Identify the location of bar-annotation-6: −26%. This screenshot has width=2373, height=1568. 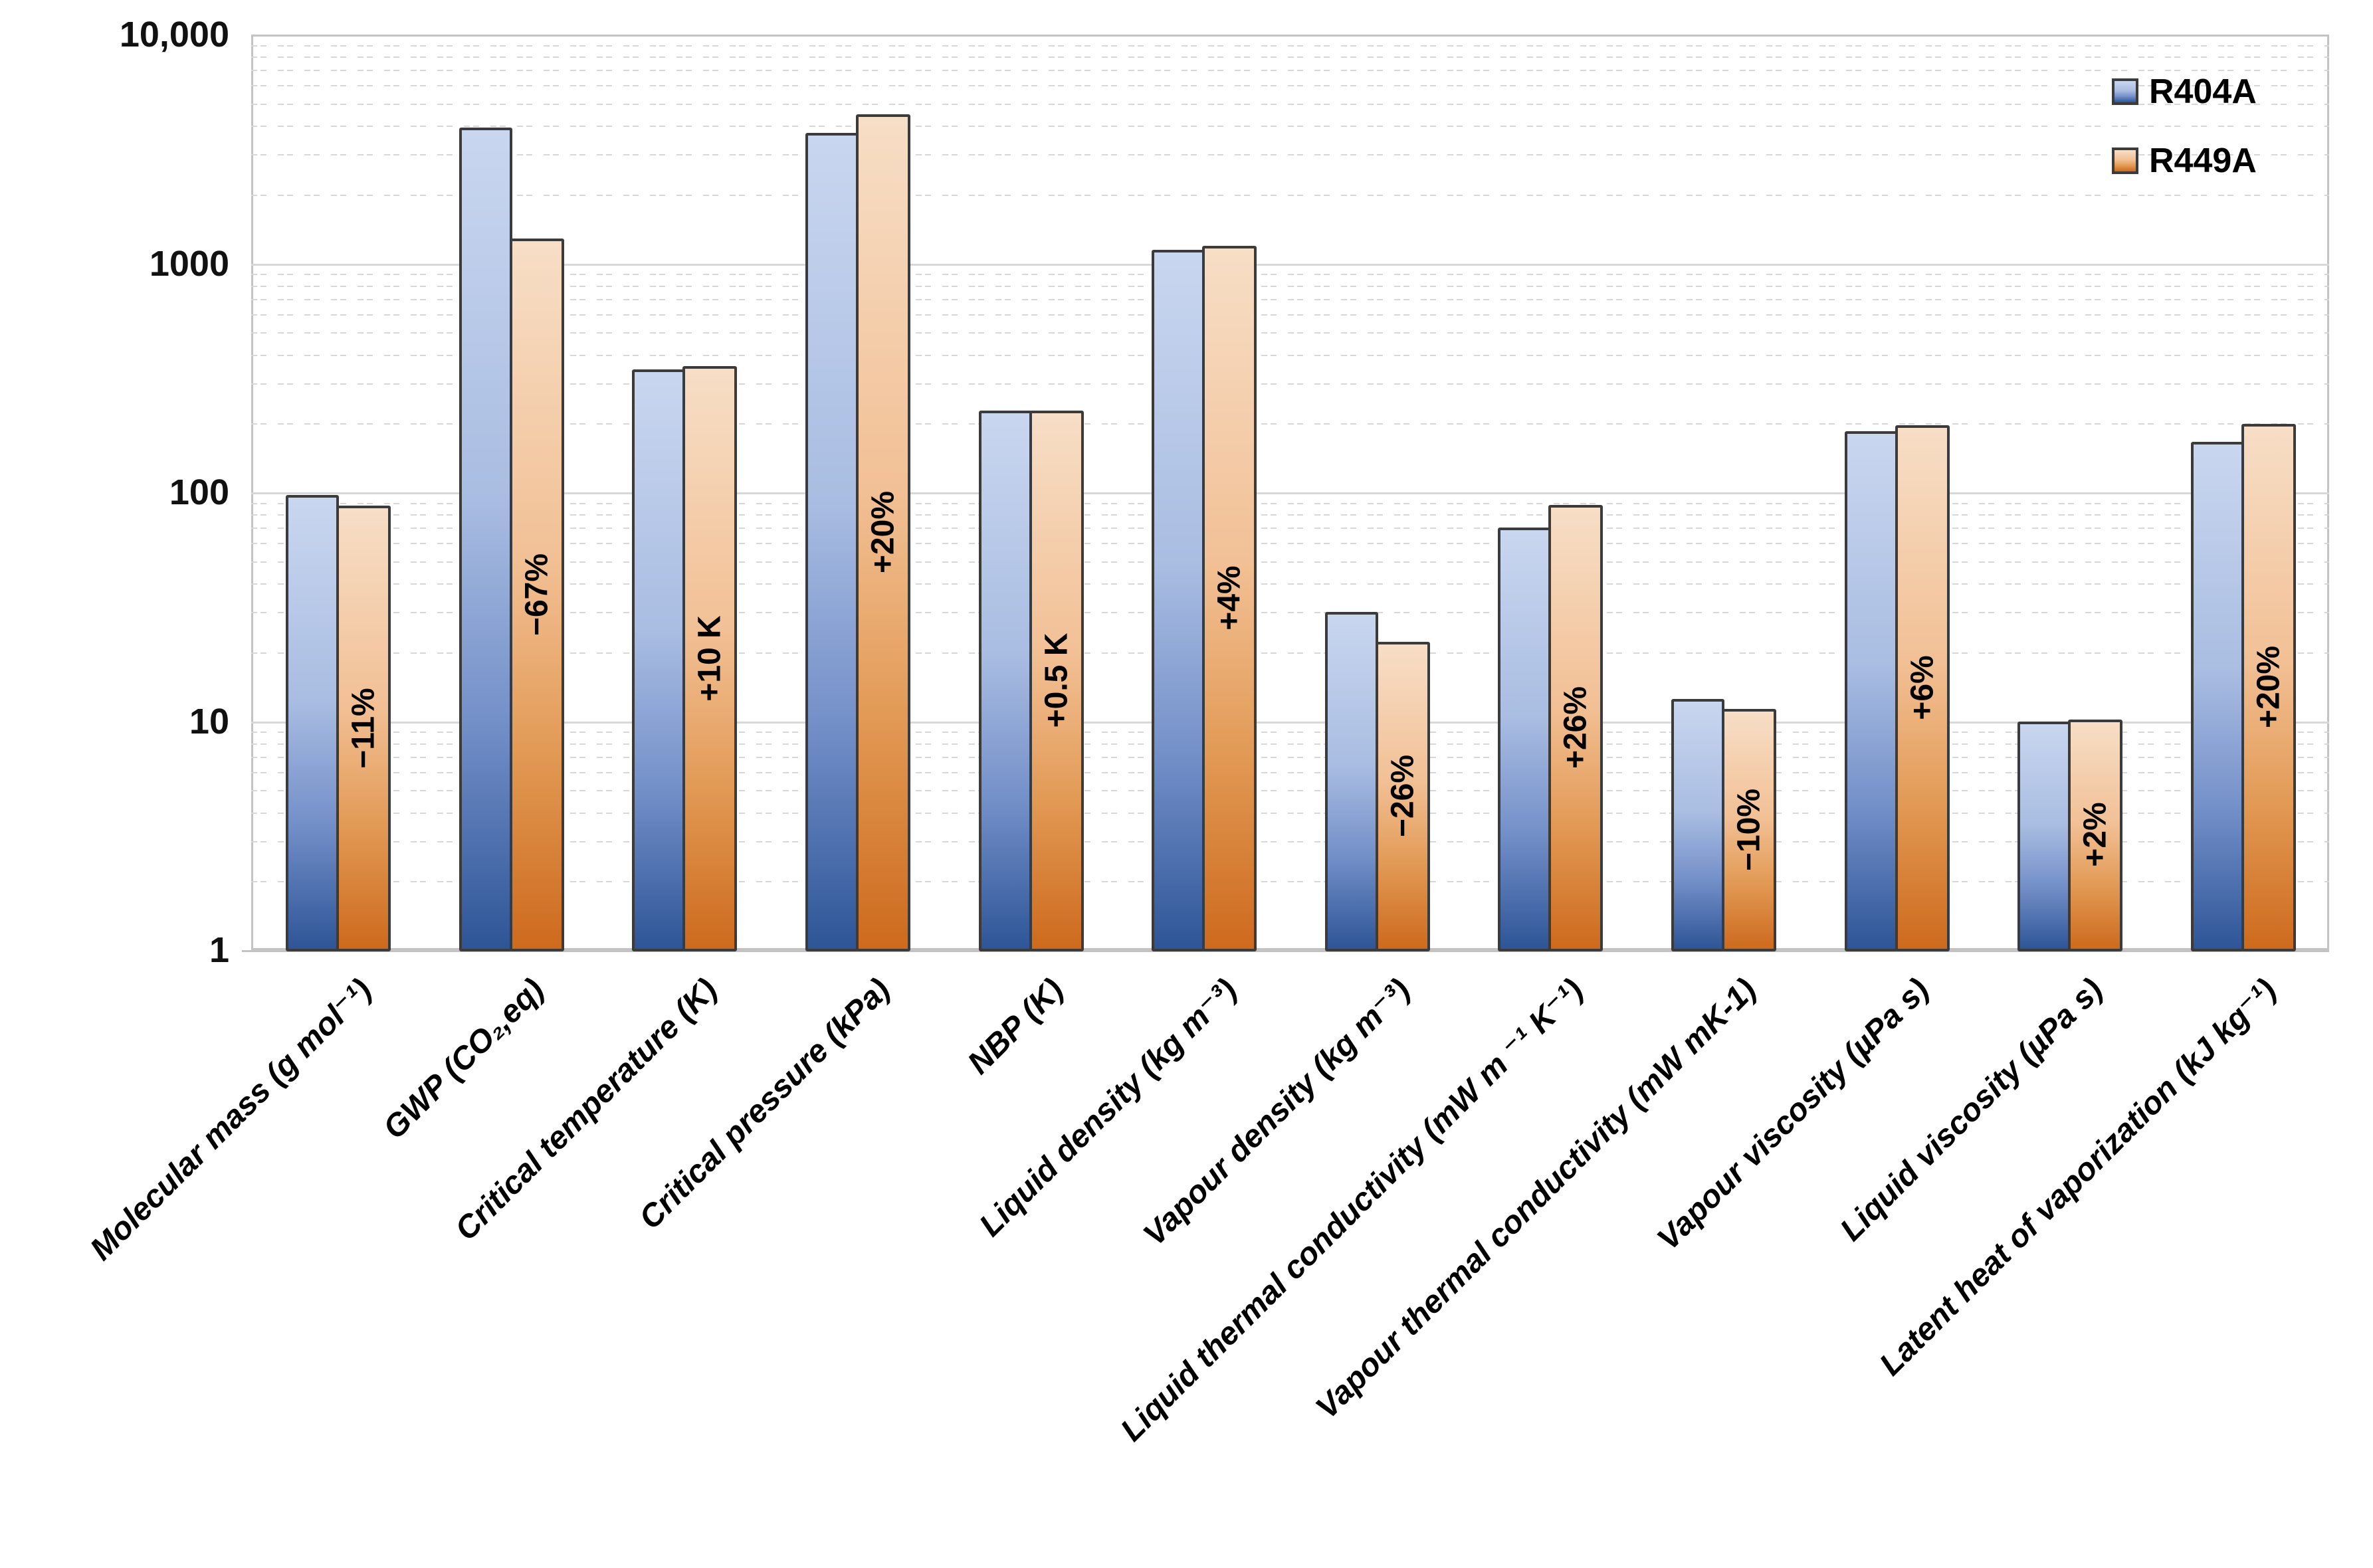
(1403, 796).